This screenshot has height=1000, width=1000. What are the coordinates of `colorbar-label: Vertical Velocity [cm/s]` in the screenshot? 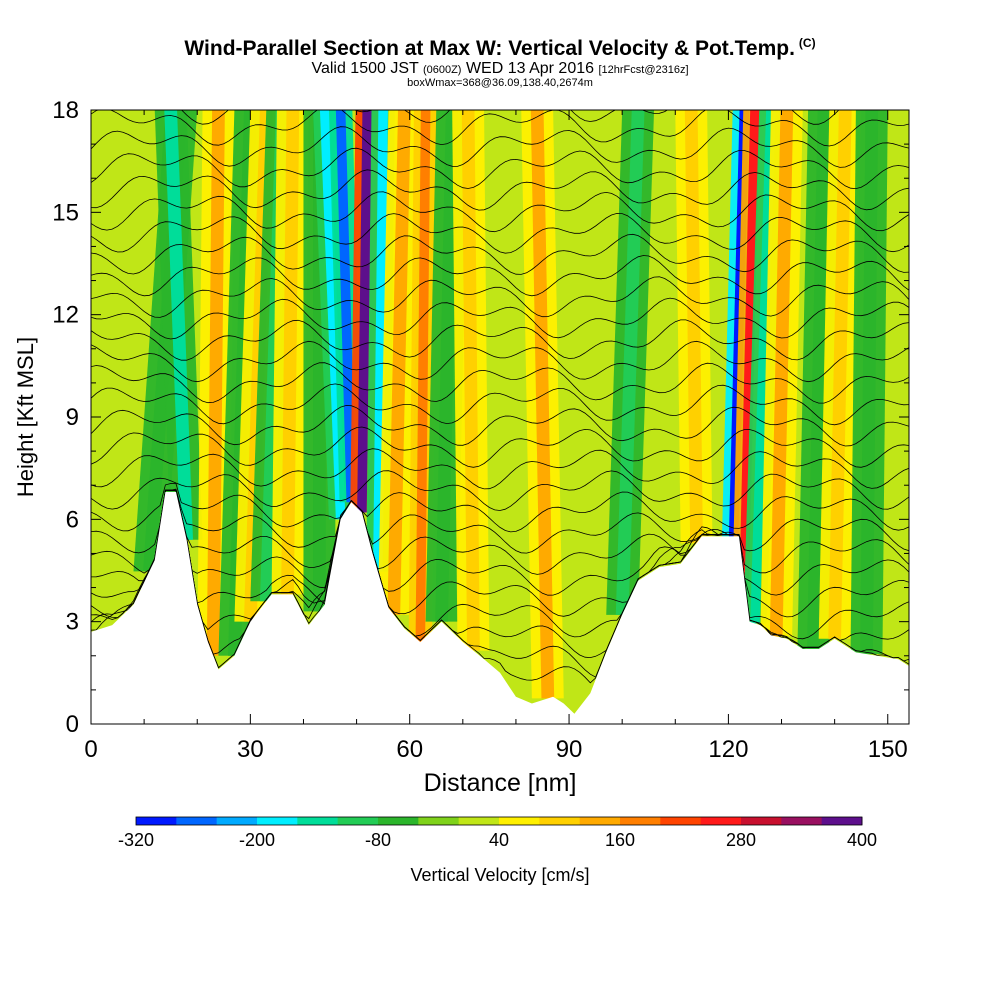 It's located at (499, 875).